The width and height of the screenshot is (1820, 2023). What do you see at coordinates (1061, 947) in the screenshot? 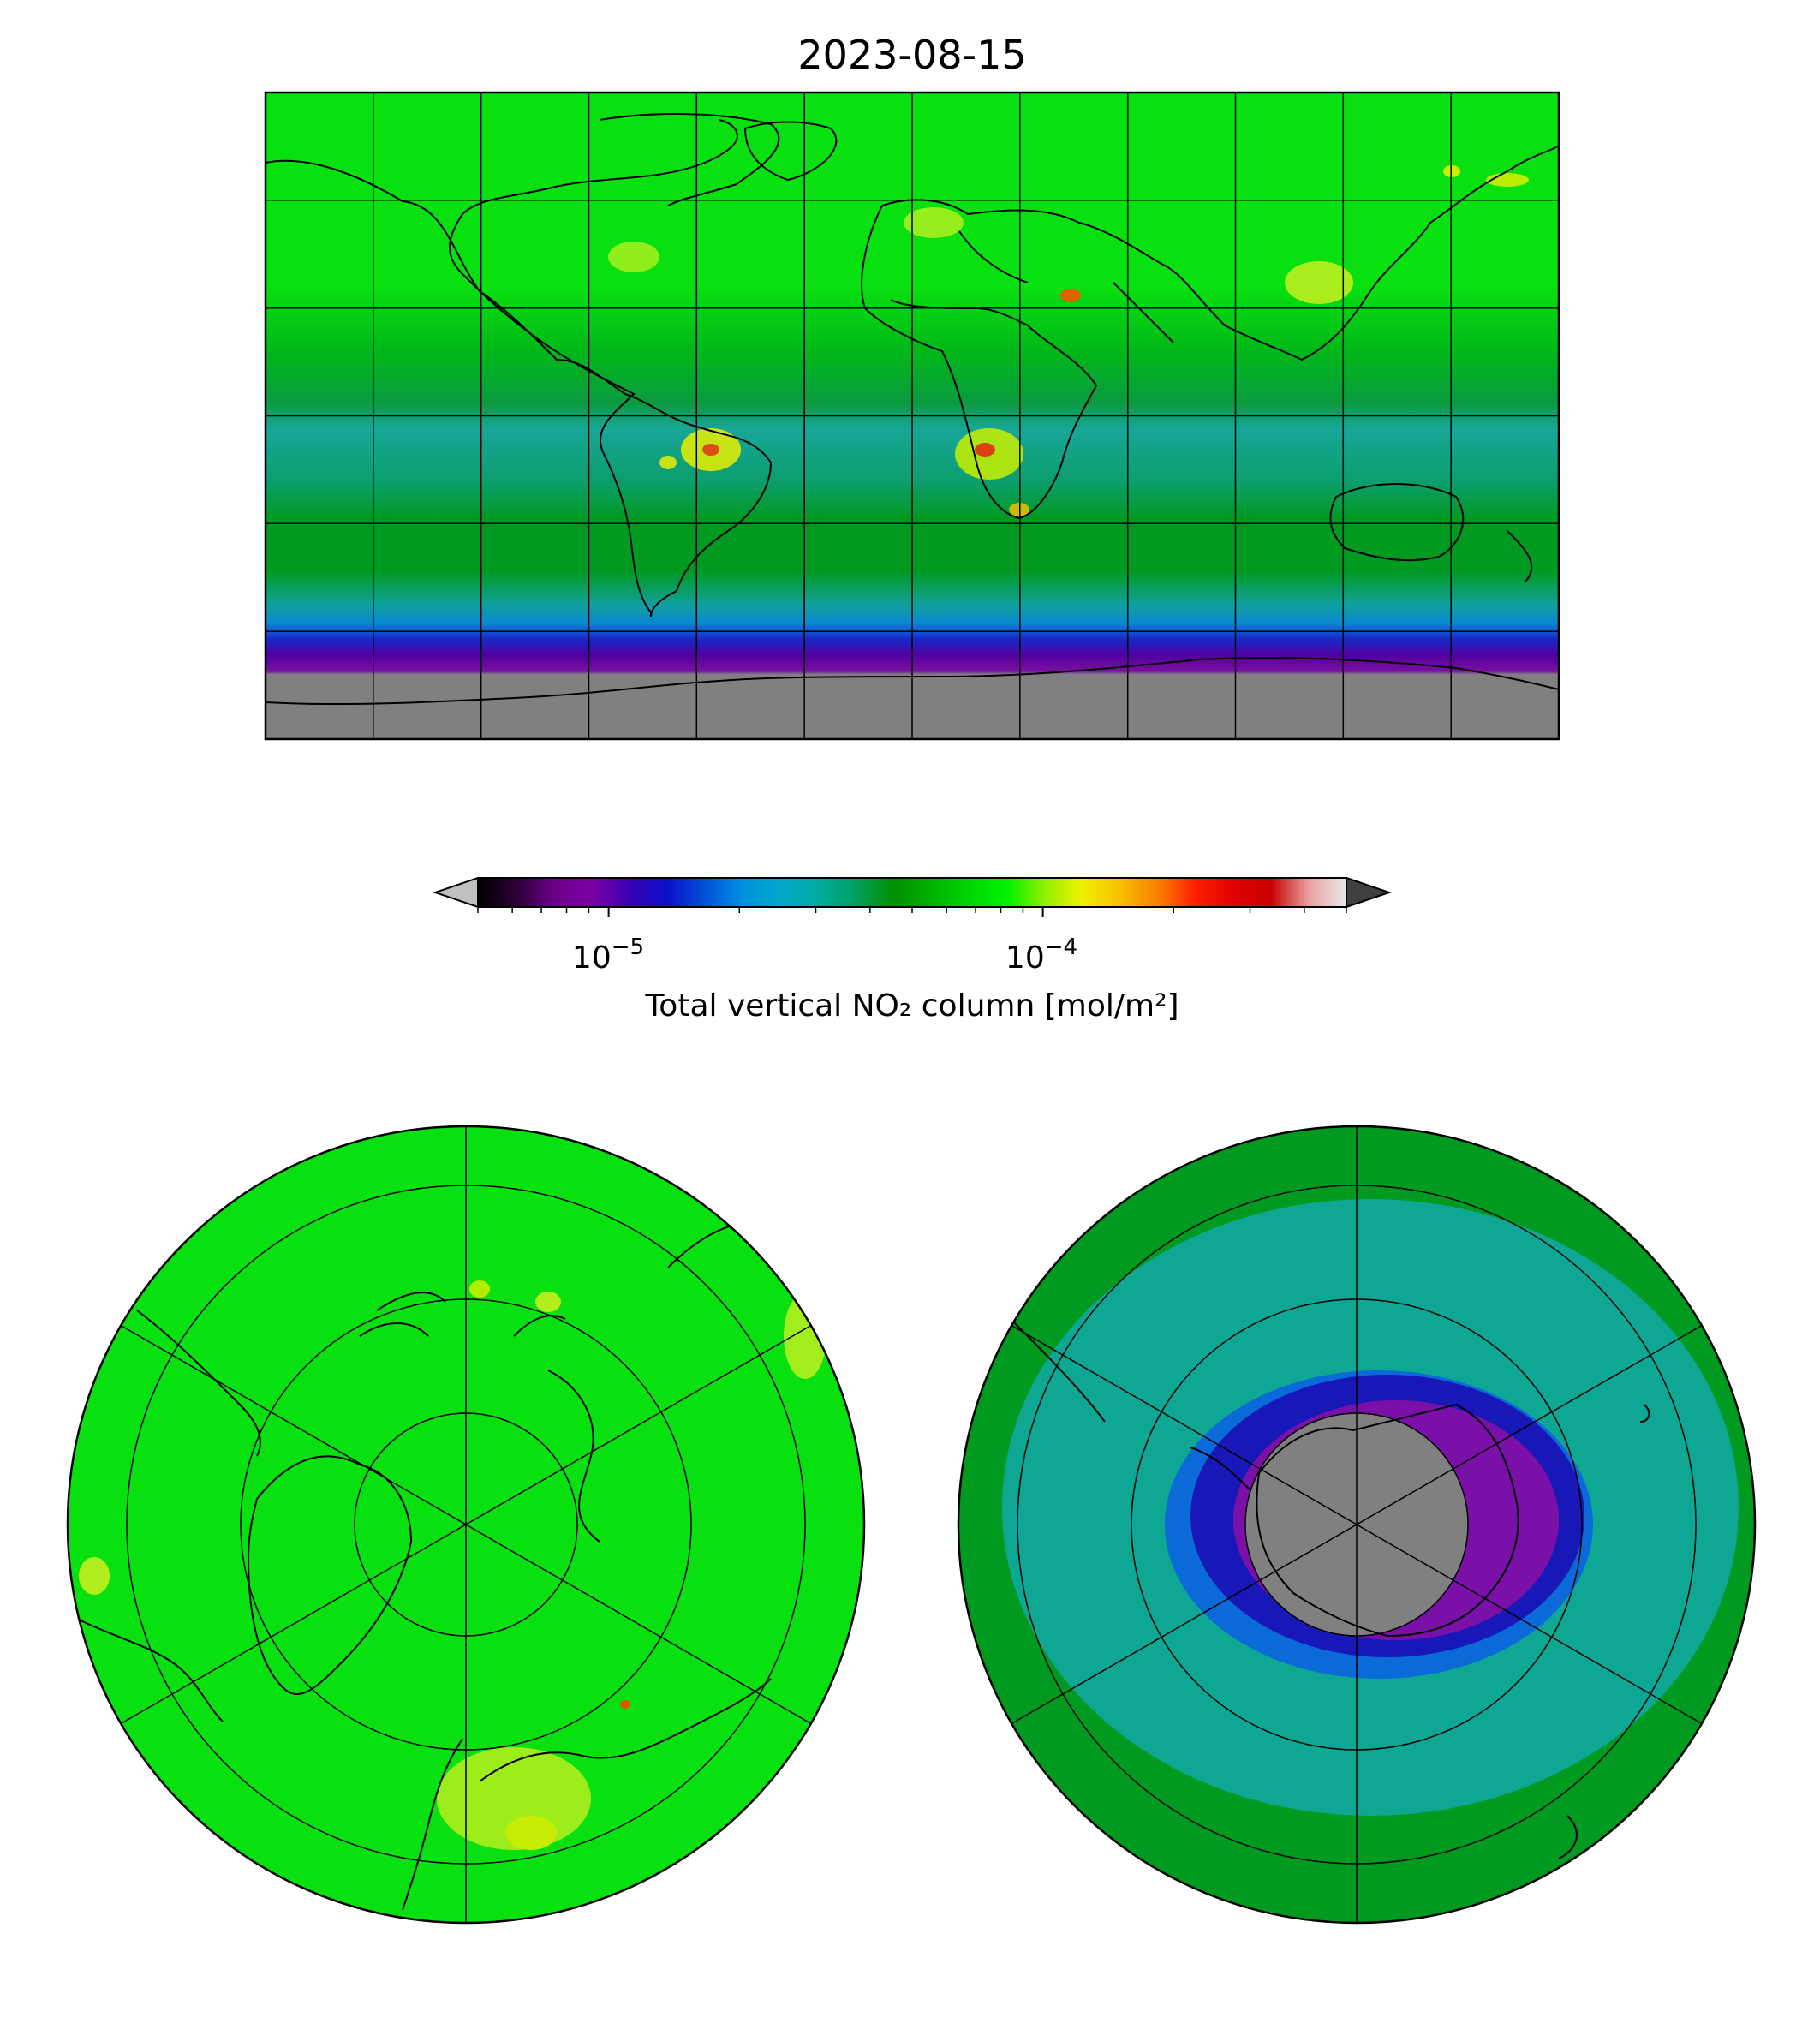
I see `colorbar-tick-1e-4-exp: −4` at bounding box center [1061, 947].